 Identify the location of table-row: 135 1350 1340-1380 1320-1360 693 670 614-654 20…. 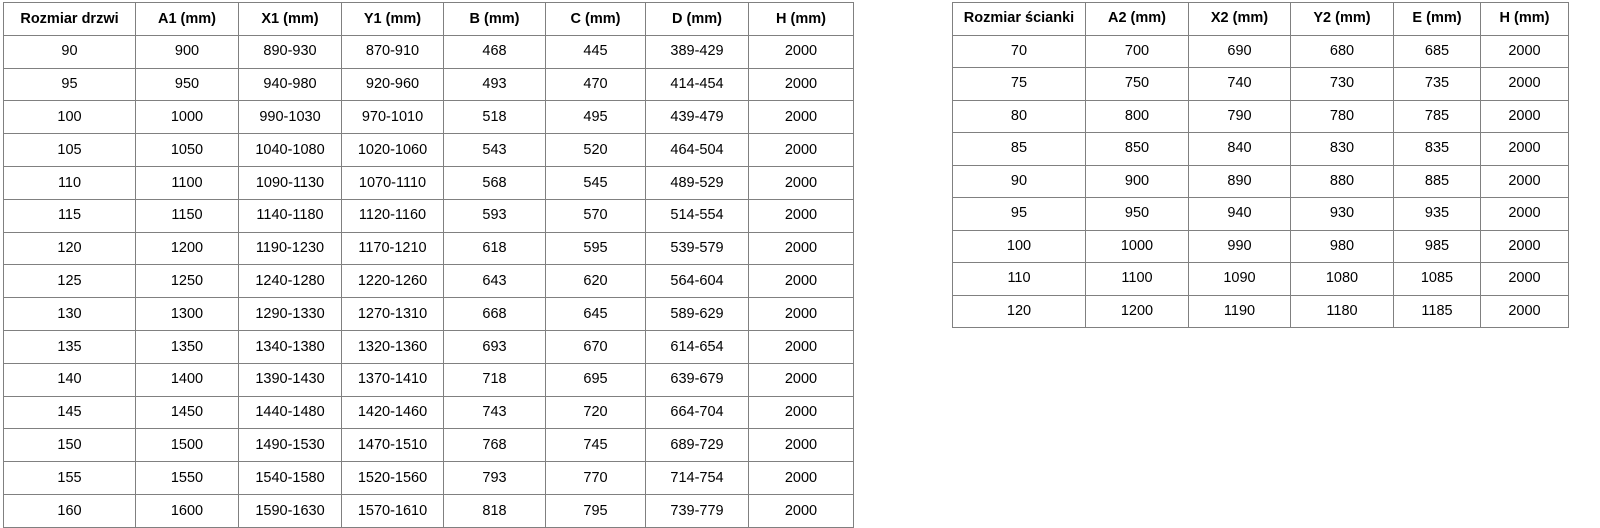
(428, 346).